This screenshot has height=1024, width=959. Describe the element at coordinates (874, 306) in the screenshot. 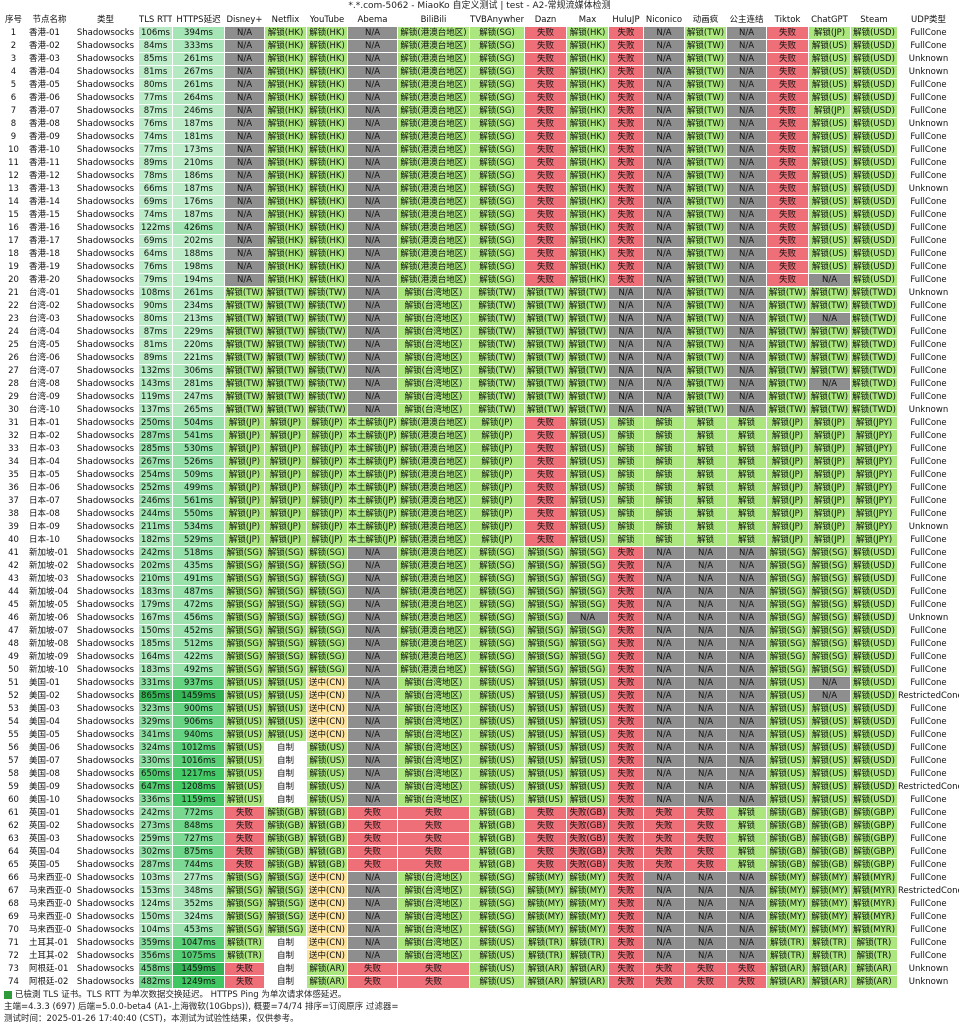

I see `cell: 解锁(TWD)` at that location.